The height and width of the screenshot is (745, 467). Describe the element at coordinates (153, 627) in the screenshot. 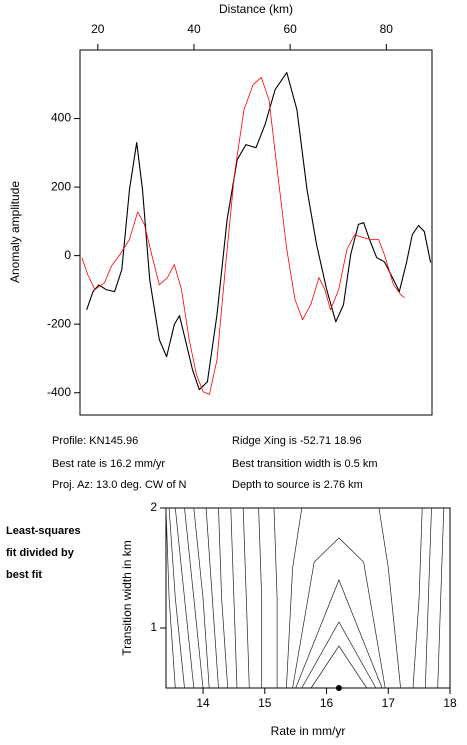

I see `y-tick-label: 1` at that location.